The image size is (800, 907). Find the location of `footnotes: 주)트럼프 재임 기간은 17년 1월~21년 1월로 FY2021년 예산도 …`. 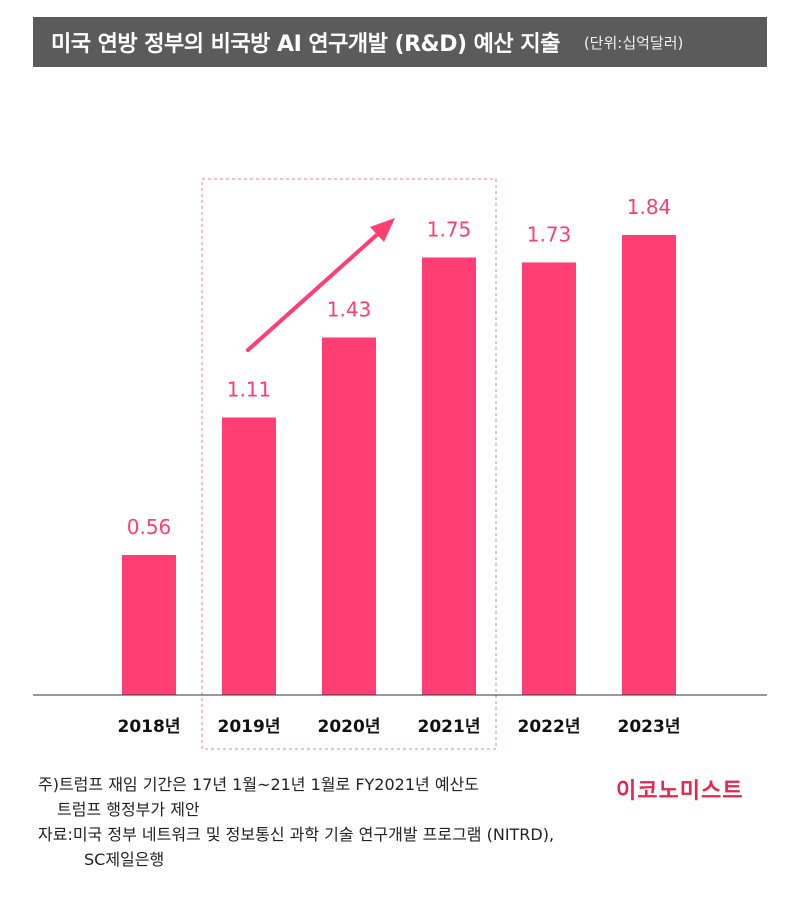

footnotes: 주)트럼프 재임 기간은 17년 1월~21년 1월로 FY2021년 예산도 … is located at coordinates (296, 822).